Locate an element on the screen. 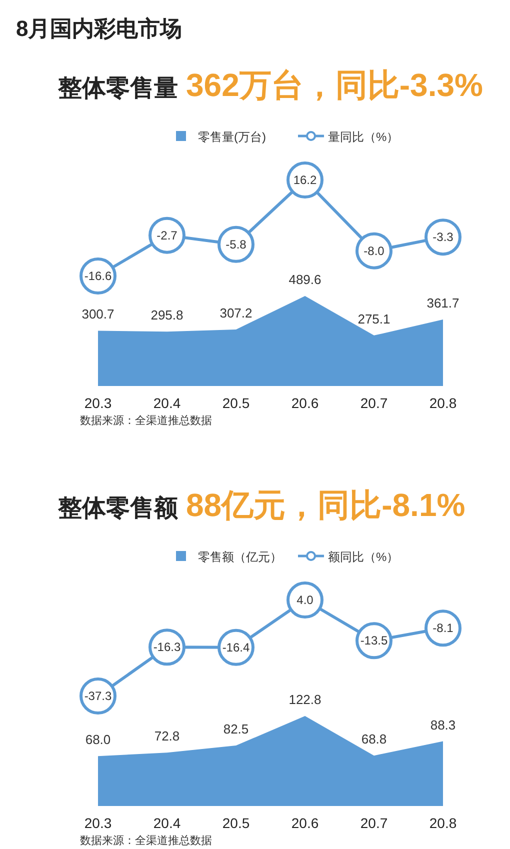 The height and width of the screenshot is (849, 510). data-label: 307.2 is located at coordinates (236, 313).